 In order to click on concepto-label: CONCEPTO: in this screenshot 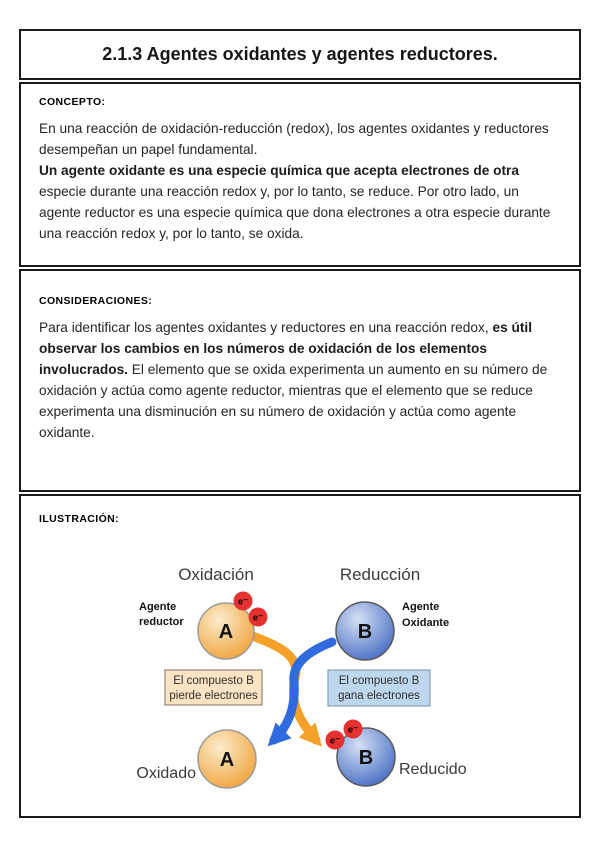, I will do `click(72, 102)`.